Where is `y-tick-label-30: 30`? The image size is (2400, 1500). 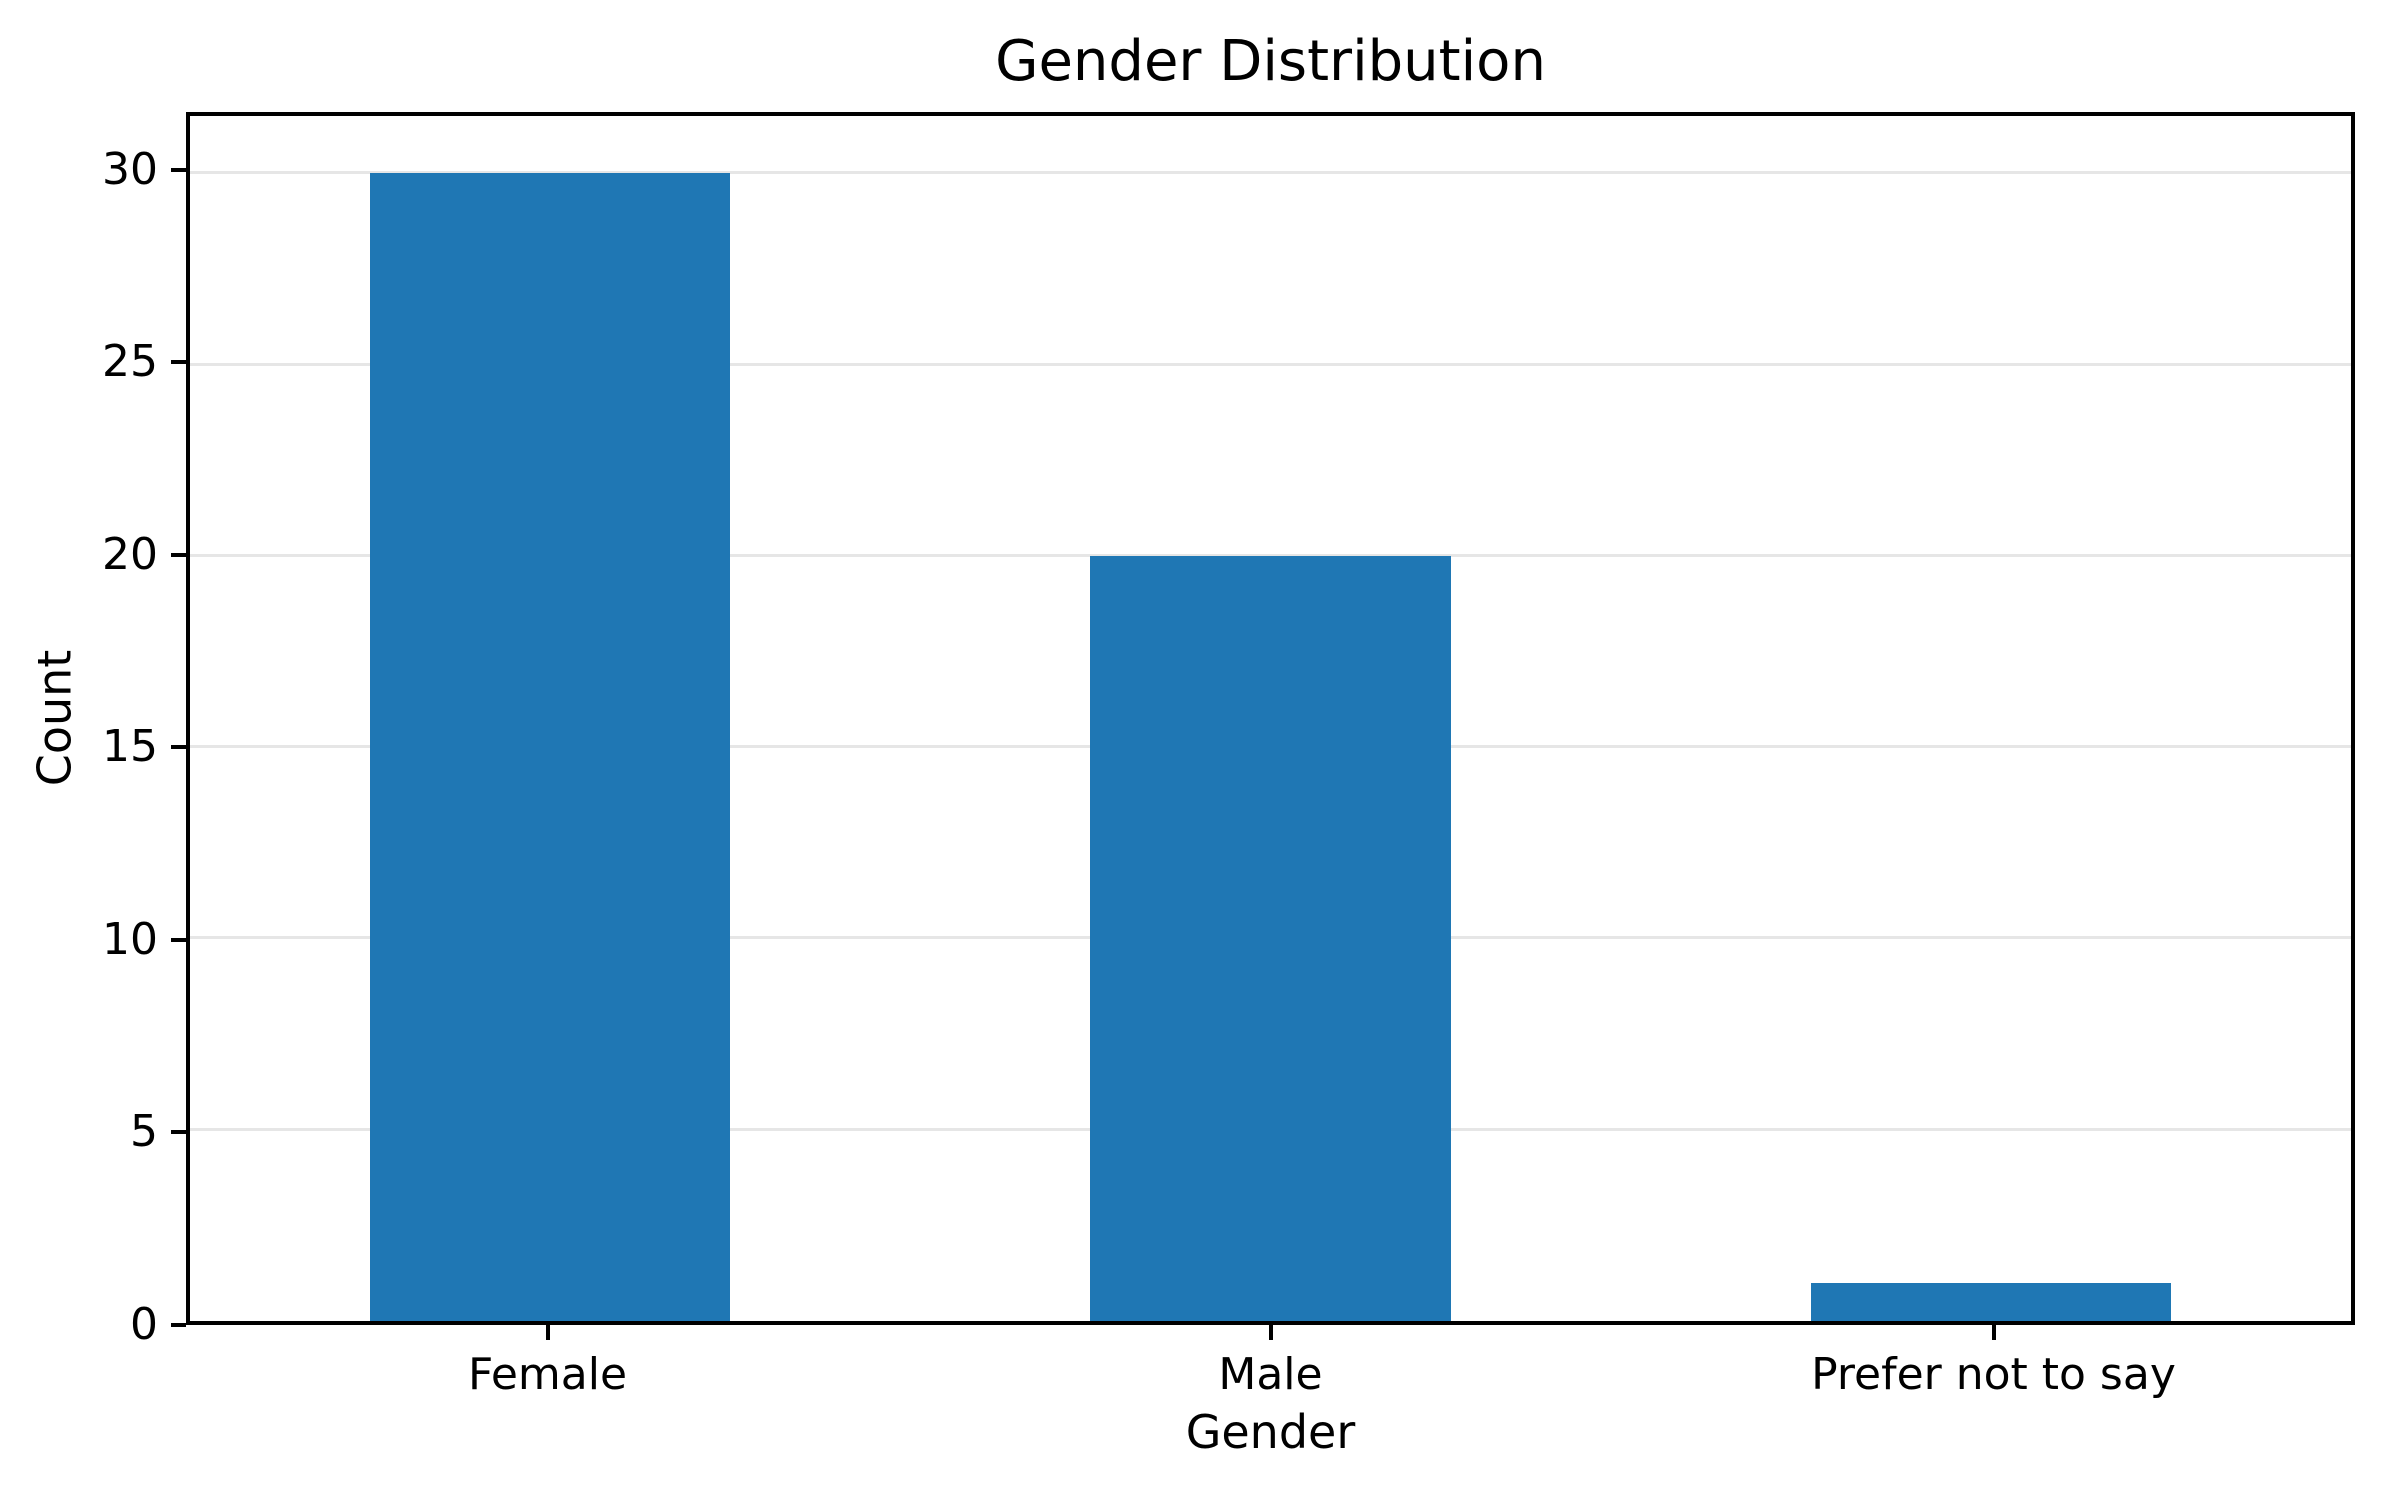
y-tick-label-30: 30 is located at coordinates (130, 169).